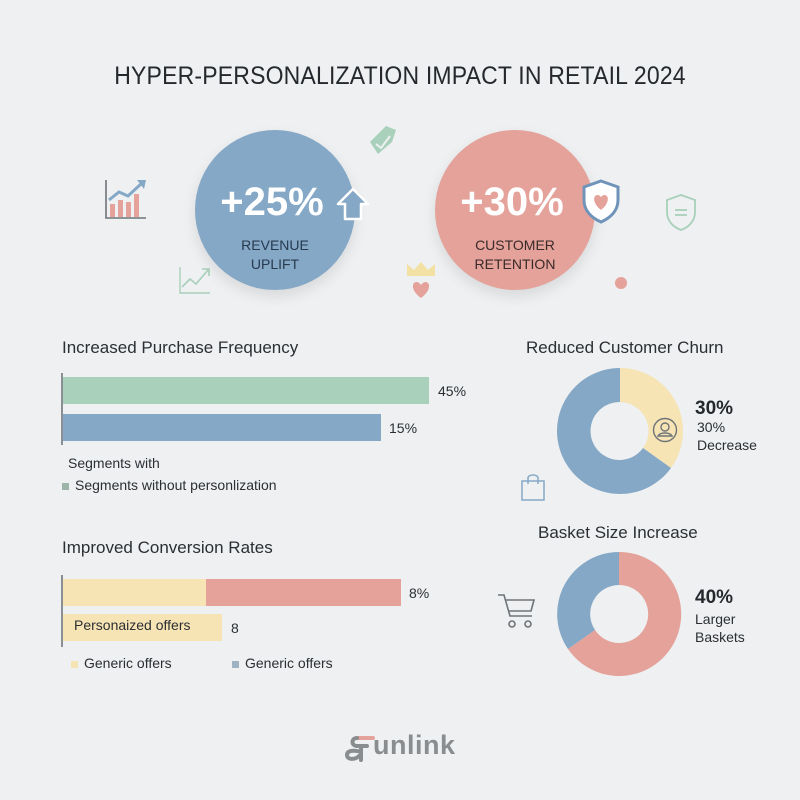 This screenshot has width=800, height=800. I want to click on dot-icon, so click(621, 283).